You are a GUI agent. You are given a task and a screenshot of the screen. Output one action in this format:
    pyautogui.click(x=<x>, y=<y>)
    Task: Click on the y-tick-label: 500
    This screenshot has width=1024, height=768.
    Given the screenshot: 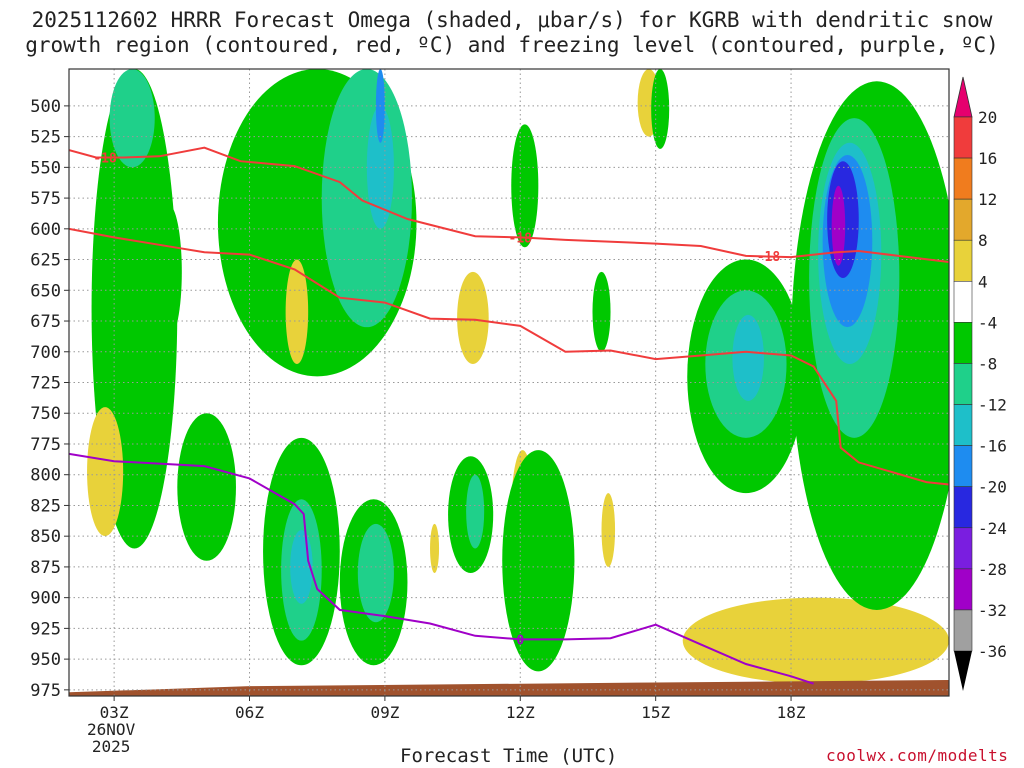 What is the action you would take?
    pyautogui.click(x=45, y=107)
    